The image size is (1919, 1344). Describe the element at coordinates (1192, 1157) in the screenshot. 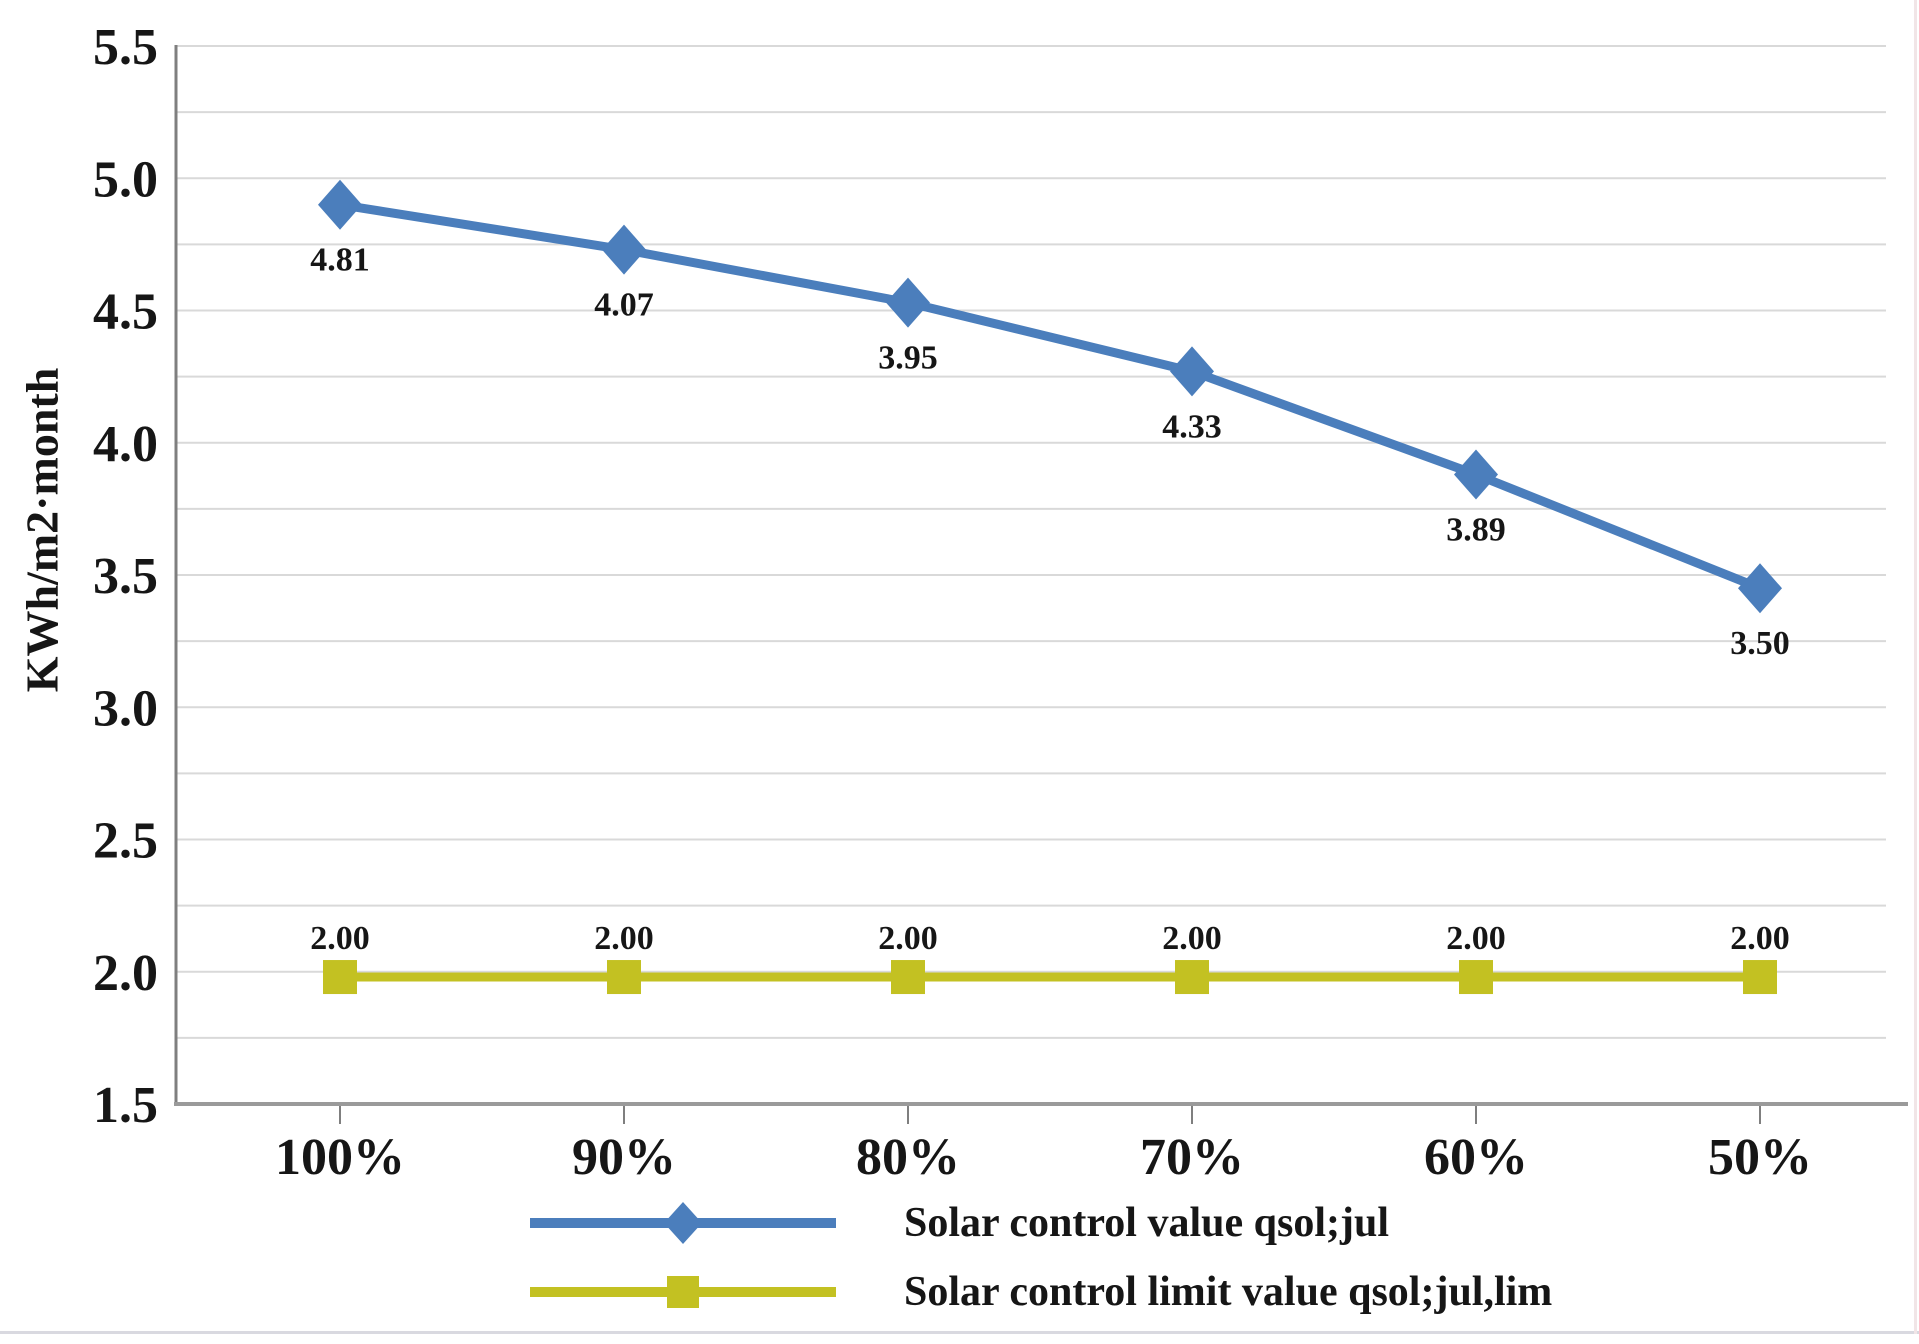

I see `x-axis-label: 70%` at that location.